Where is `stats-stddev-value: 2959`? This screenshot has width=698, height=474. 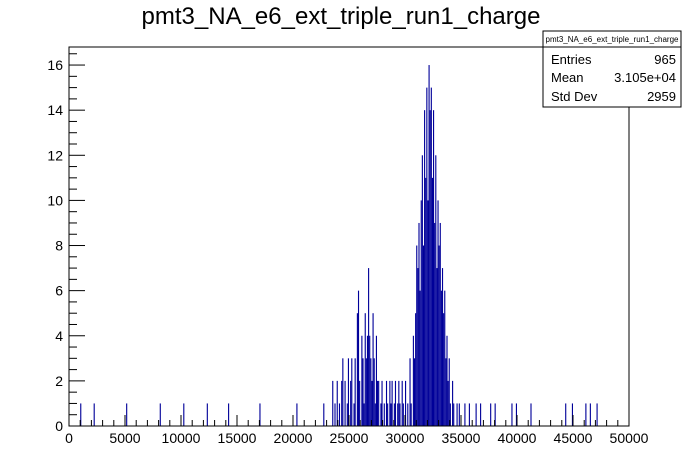 stats-stddev-value: 2959 is located at coordinates (661, 96).